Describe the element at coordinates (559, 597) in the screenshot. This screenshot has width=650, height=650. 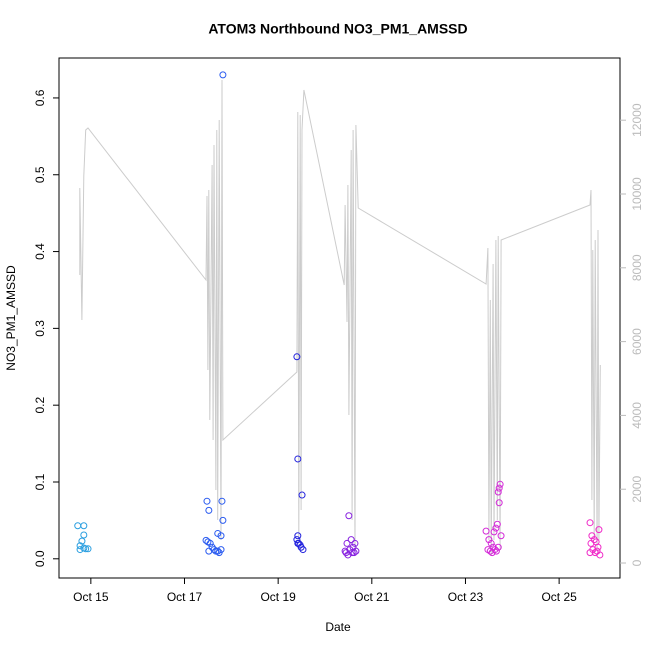
I see `x-tick-label: Oct 25` at that location.